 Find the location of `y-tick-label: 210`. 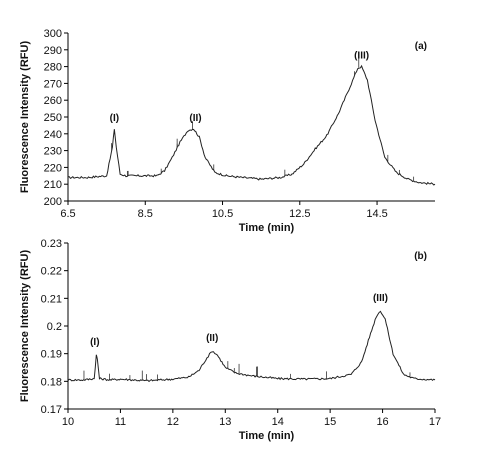

y-tick-label: 210 is located at coordinates (53, 185).